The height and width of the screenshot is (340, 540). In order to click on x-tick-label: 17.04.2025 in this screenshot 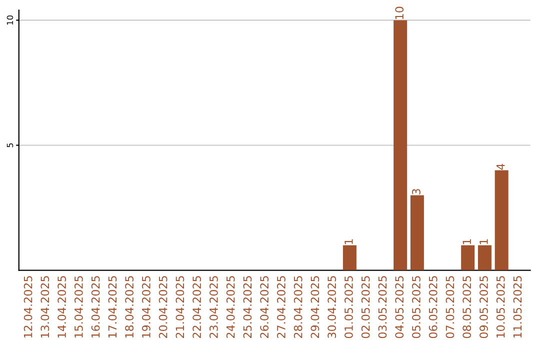, I will do `click(112, 307)`.